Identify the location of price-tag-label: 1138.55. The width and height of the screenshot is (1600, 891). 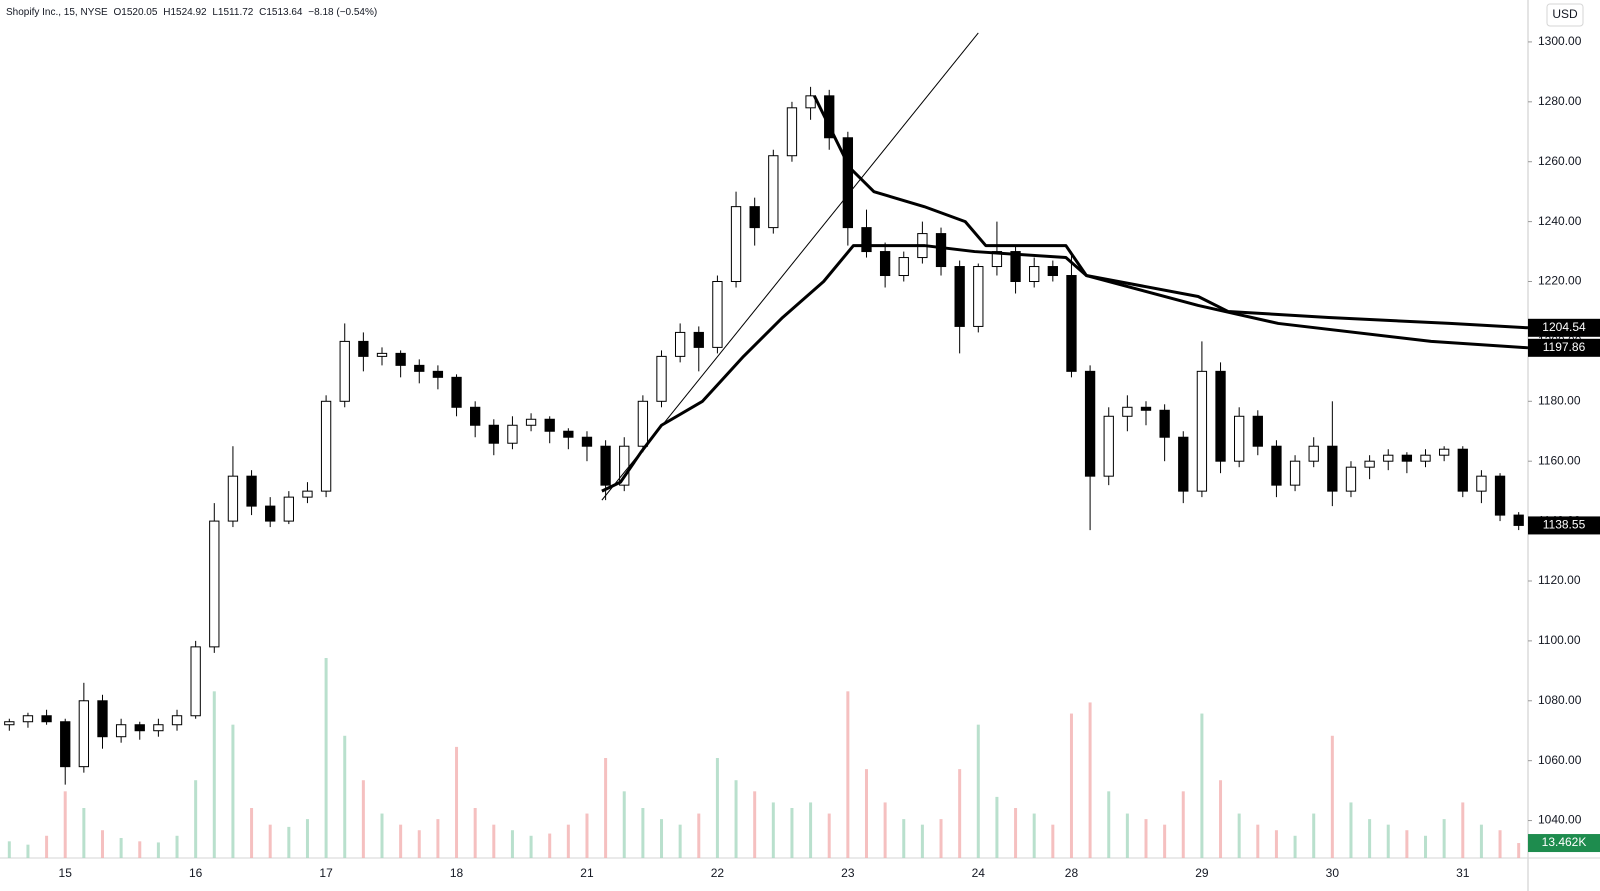
(1564, 525).